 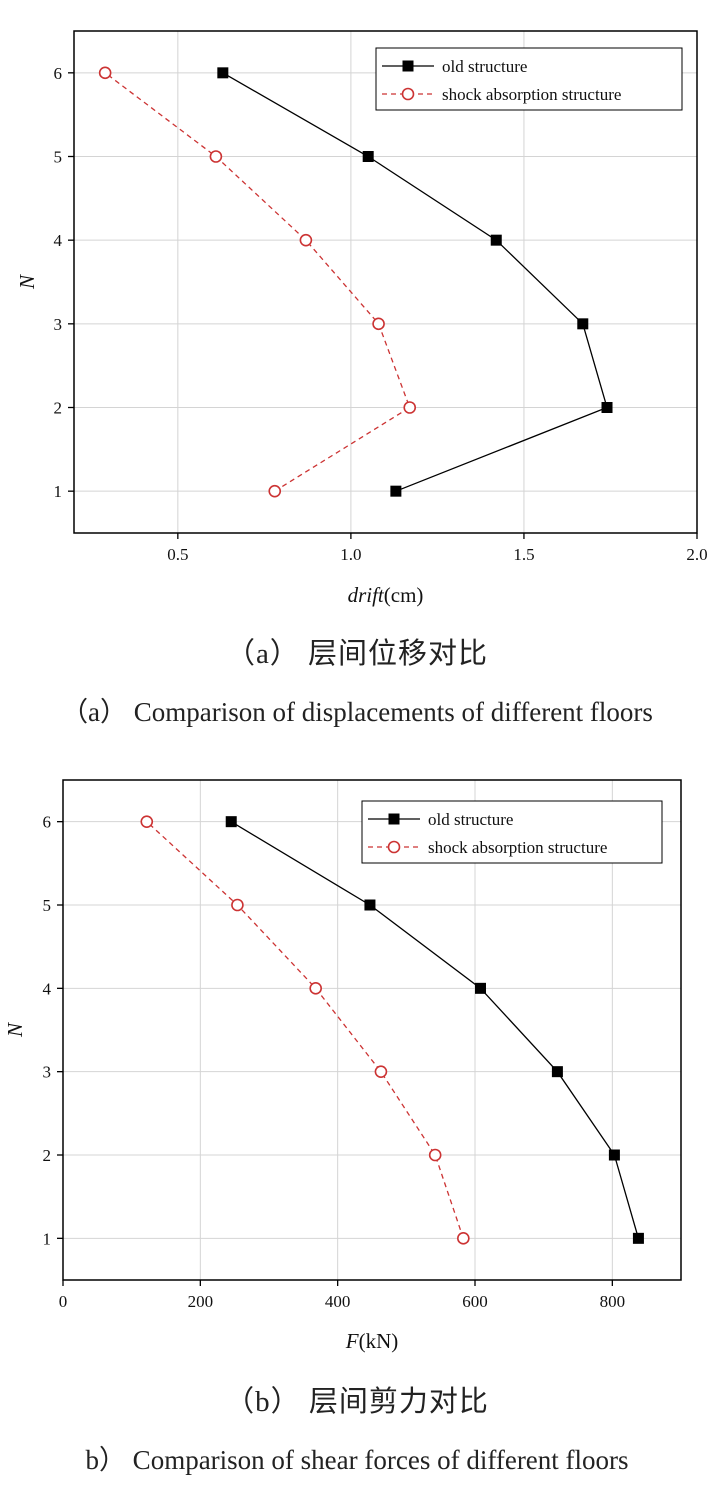 What do you see at coordinates (201, 1301) in the screenshot?
I see `x-tick-label: 200` at bounding box center [201, 1301].